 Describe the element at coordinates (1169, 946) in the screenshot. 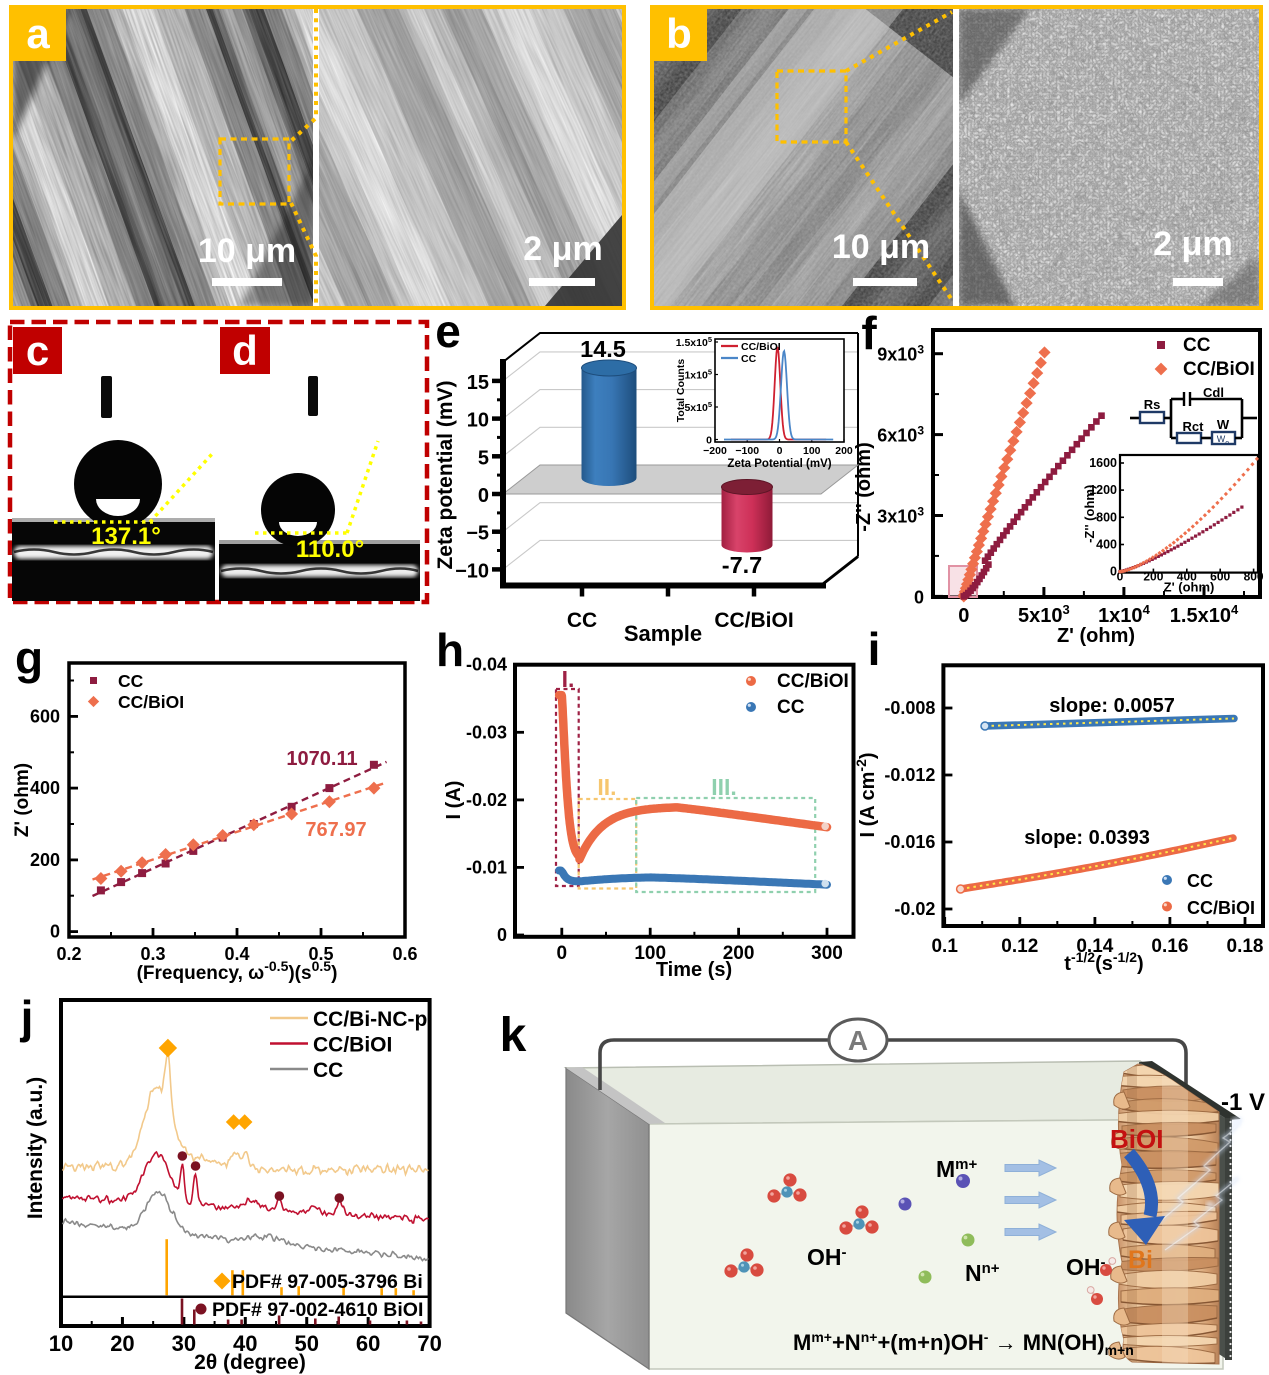

I see `svg-text: 0.16` at that location.